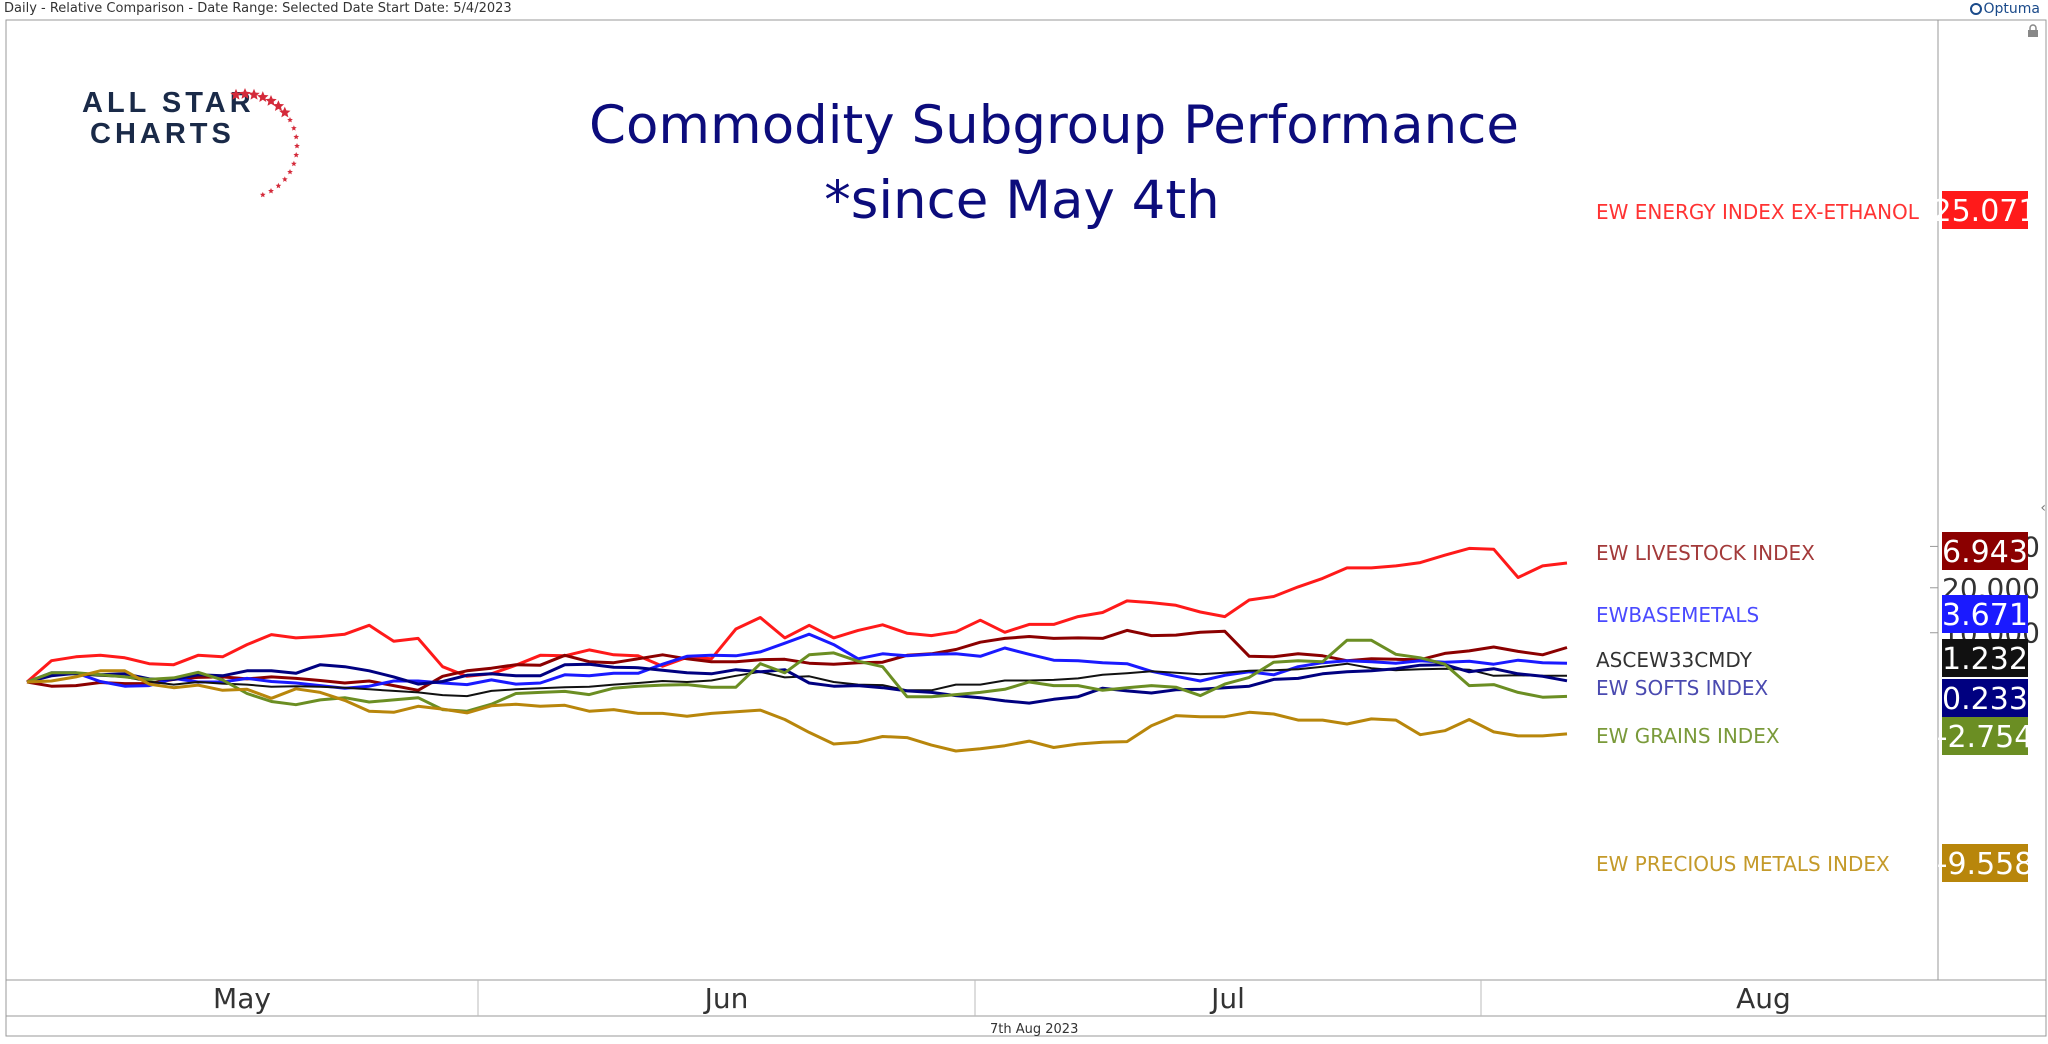 Image resolution: width=2048 pixels, height=1044 pixels. I want to click on footer-date: 7th Aug 2023, so click(1034, 1029).